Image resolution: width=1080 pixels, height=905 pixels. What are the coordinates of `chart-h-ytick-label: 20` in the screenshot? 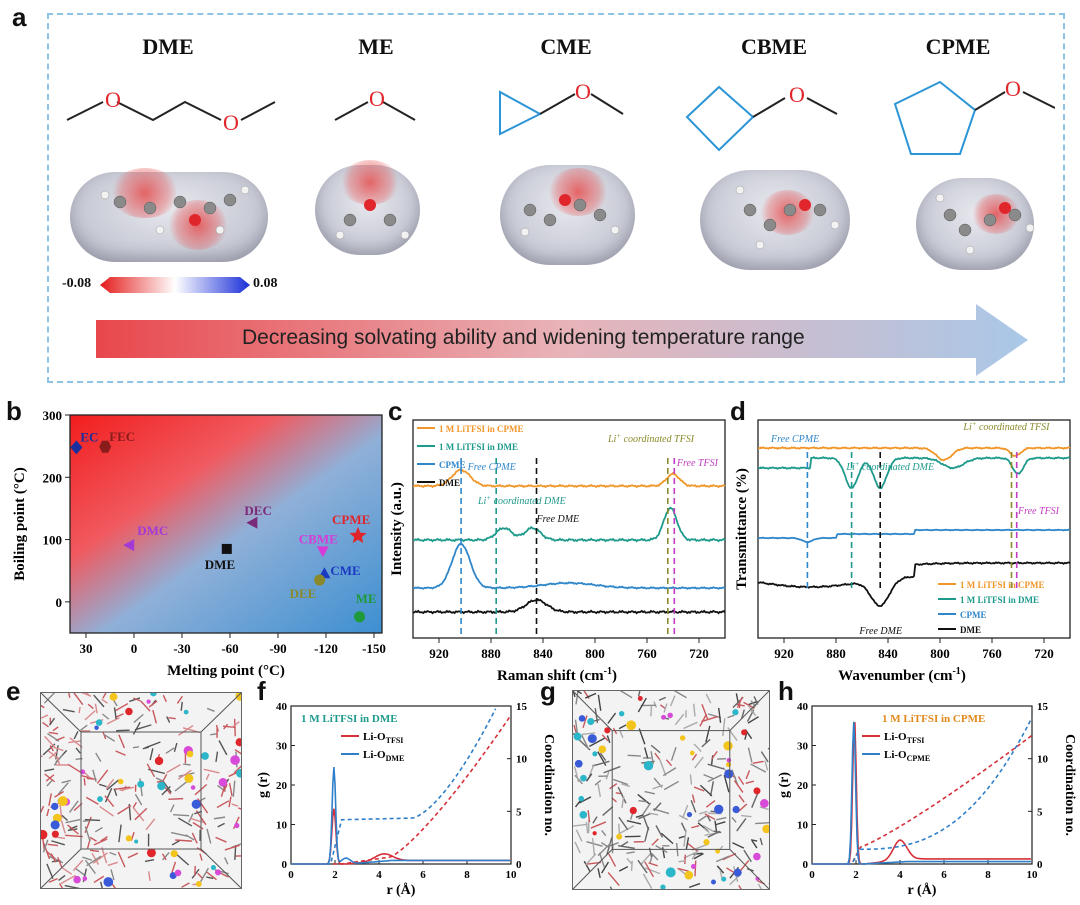 It's located at (803, 786).